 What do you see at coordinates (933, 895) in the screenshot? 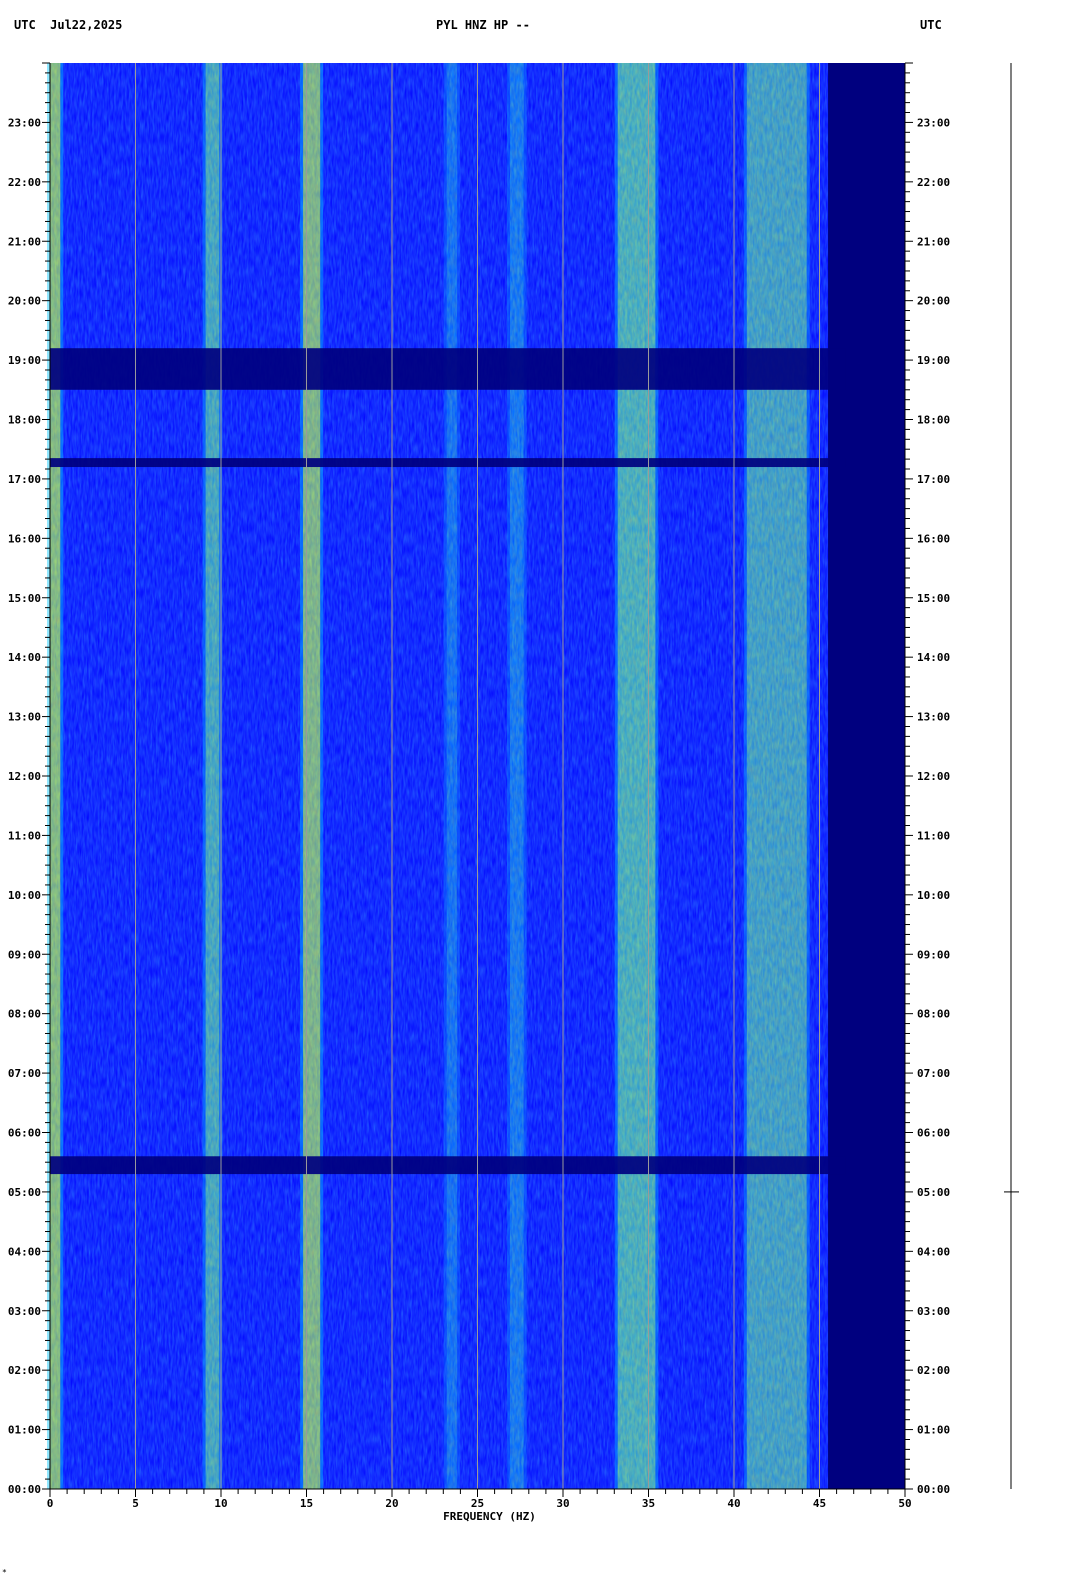
I see `y-tick-label-right: 10:00` at bounding box center [933, 895].